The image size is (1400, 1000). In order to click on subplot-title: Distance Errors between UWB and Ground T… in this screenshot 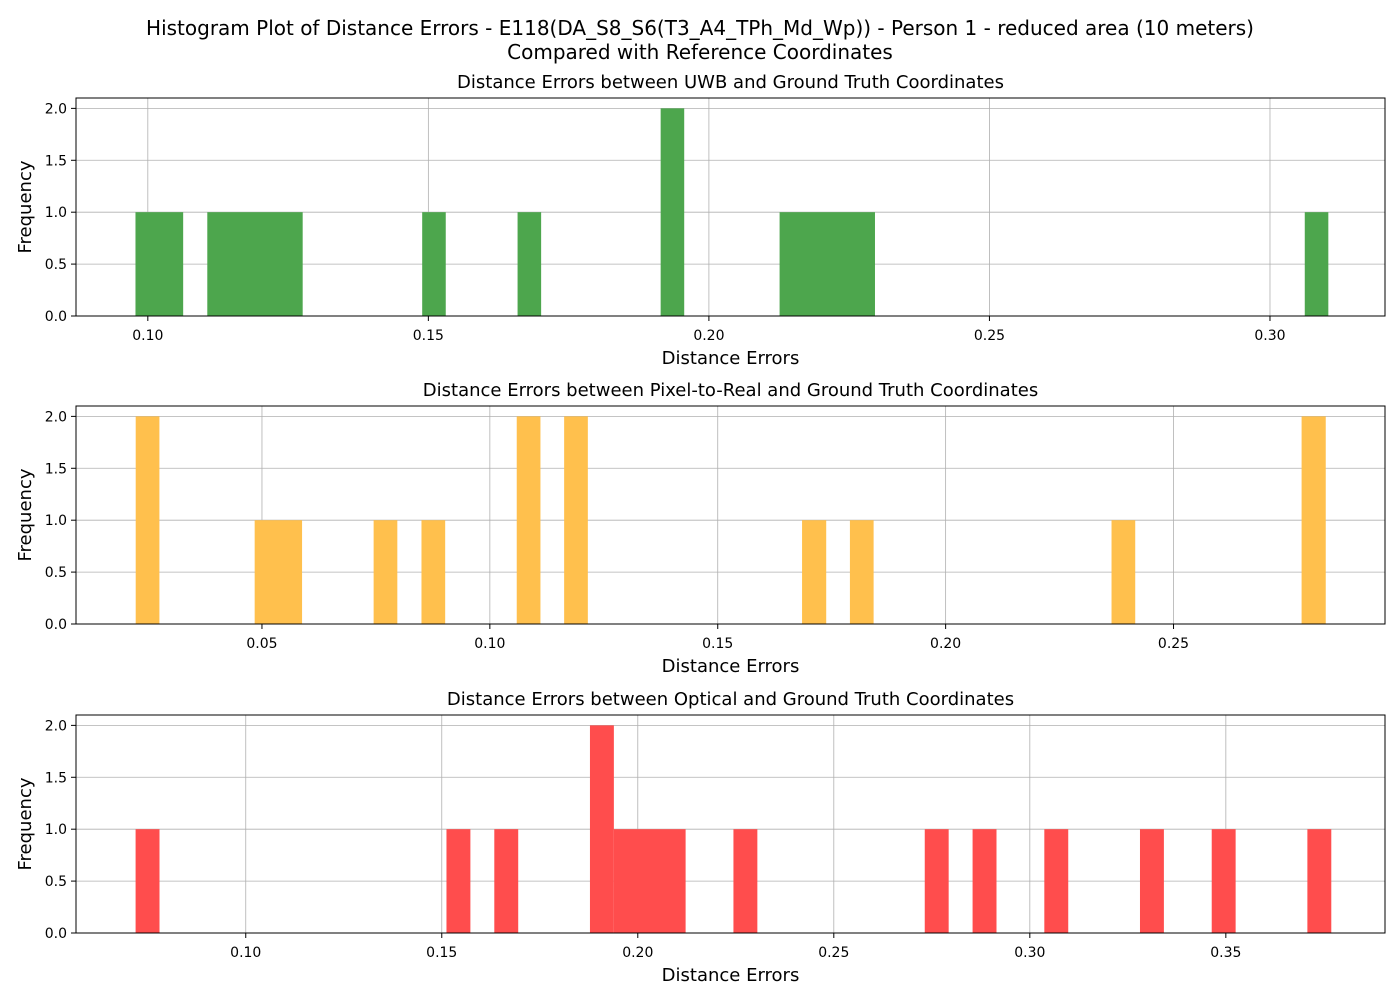, I will do `click(730, 82)`.